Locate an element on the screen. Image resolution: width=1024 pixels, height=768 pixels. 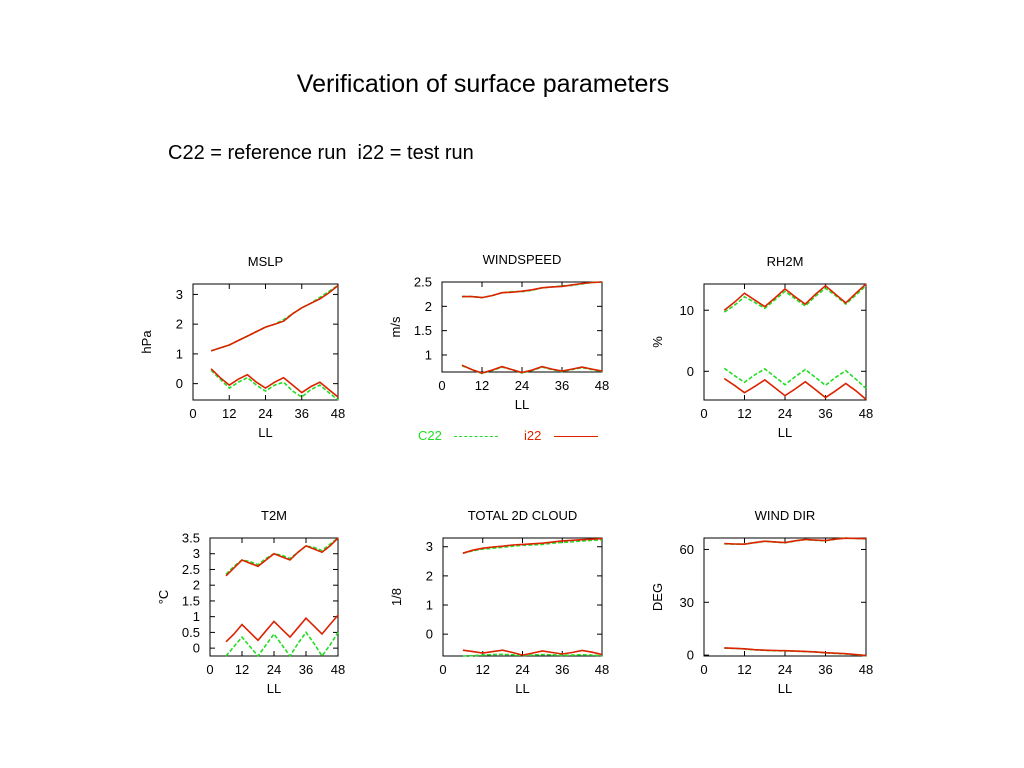
t2m-xtick-label: 0 is located at coordinates (209, 669).